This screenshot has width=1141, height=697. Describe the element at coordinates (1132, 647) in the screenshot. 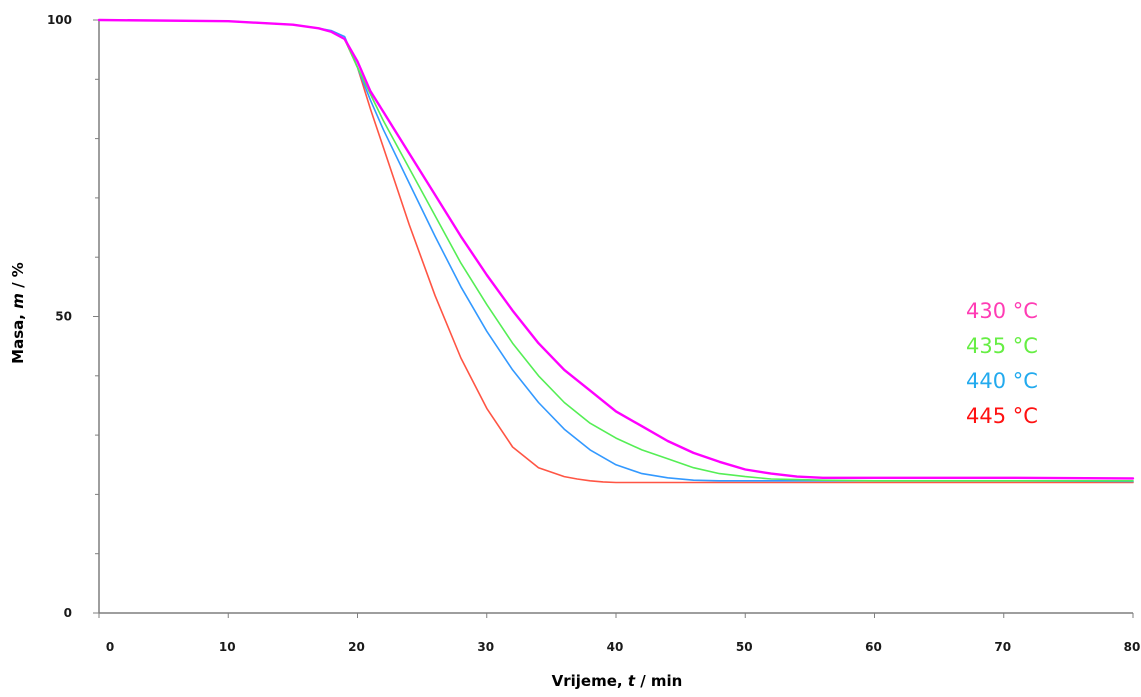

I see `x-tick-label: 80` at that location.